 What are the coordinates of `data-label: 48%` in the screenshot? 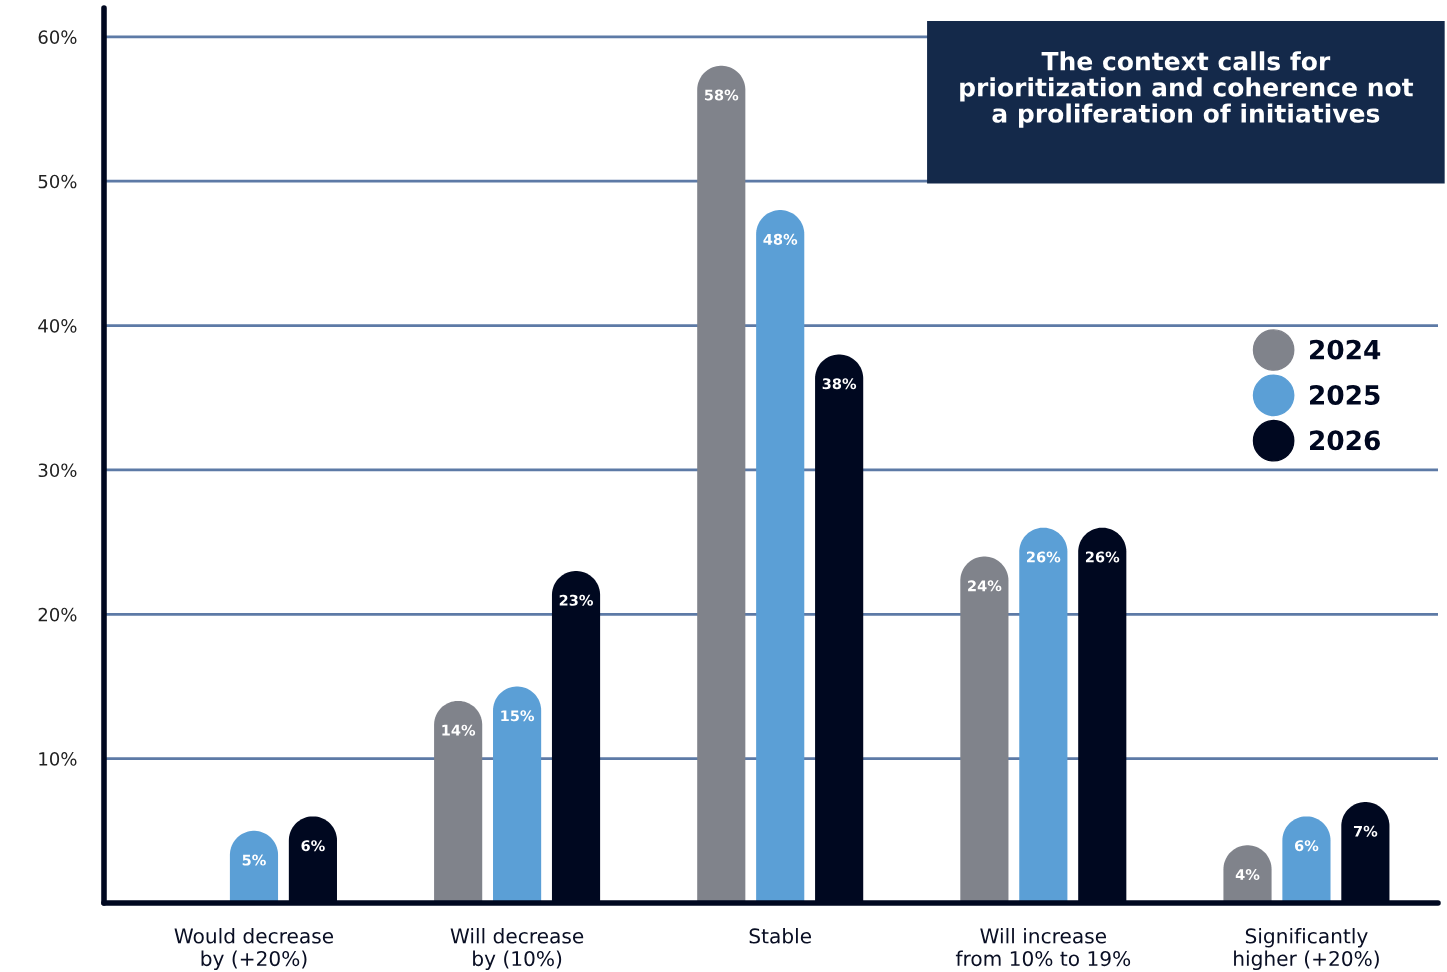 It's located at (780, 239).